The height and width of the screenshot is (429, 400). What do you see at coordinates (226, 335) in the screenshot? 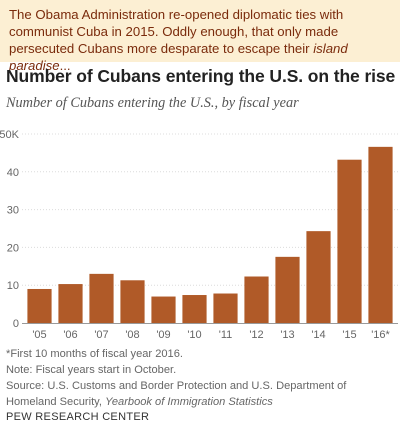
I see `x-tick-label: '11` at bounding box center [226, 335].